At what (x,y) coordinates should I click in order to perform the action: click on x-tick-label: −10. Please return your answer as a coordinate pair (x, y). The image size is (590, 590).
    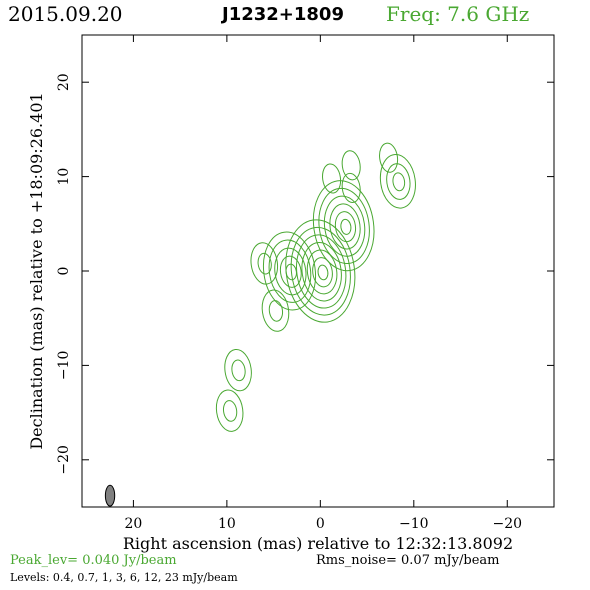
    Looking at the image, I should click on (414, 524).